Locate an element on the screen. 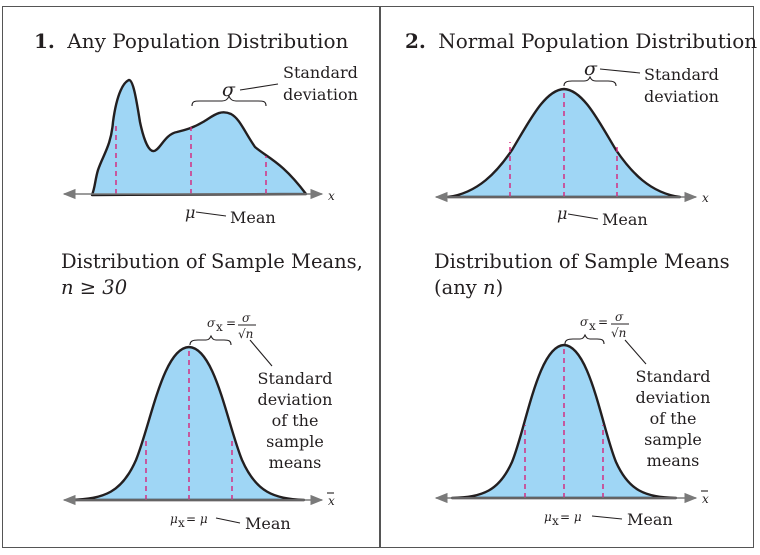  left-sample-title: Distribution of Sample Means, is located at coordinates (212, 261).